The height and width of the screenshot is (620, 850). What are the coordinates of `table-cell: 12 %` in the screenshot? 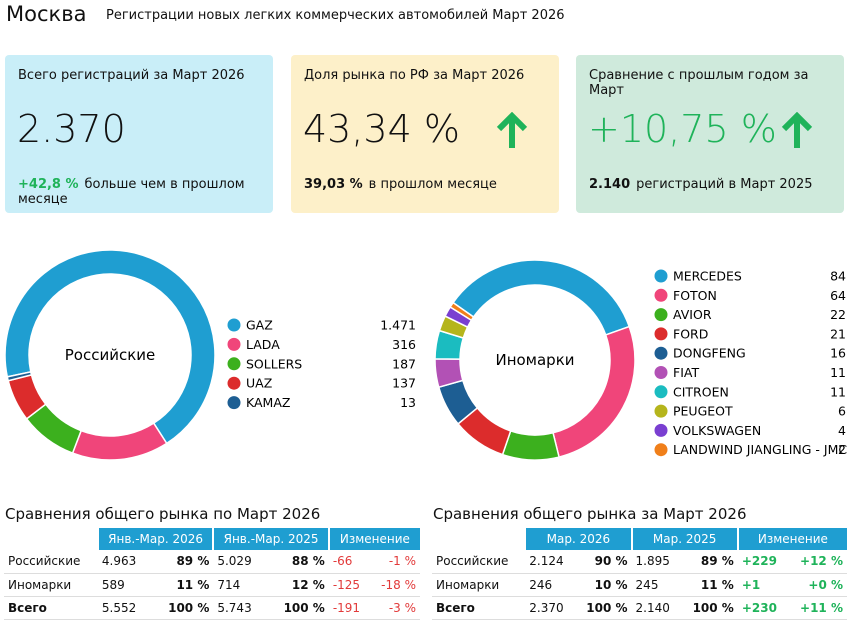 It's located at (297, 585).